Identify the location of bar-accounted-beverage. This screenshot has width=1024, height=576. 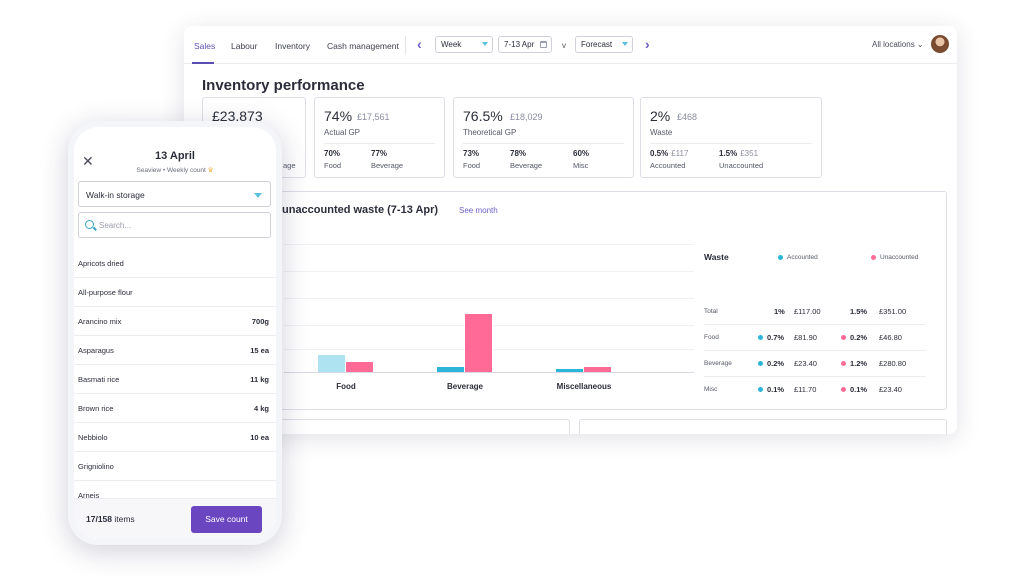
(450, 369).